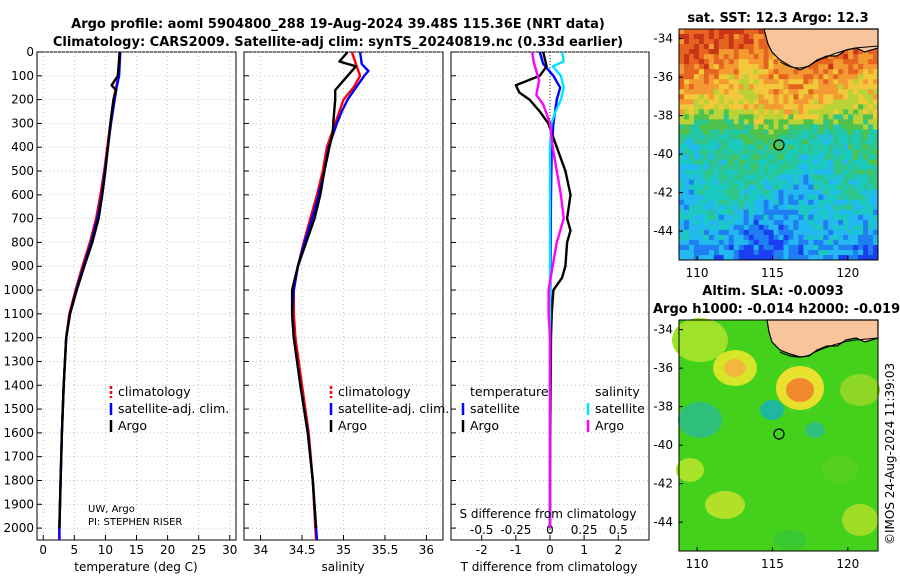  I want to click on difference-t-tick-labels: -2 -1 0 1 2, so click(549, 550).